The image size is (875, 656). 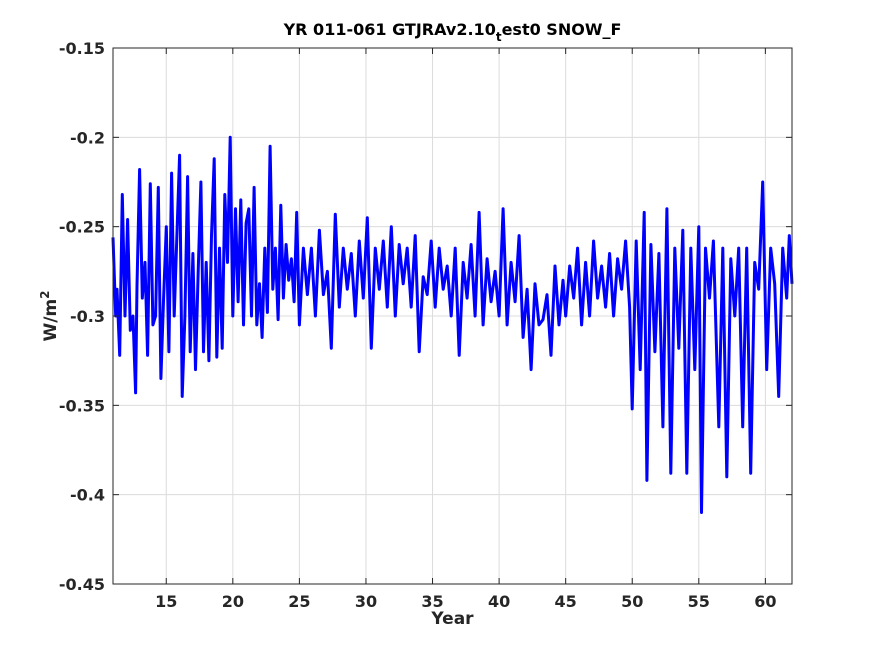 What do you see at coordinates (82, 405) in the screenshot?
I see `y-tick-label: -0.35` at bounding box center [82, 405].